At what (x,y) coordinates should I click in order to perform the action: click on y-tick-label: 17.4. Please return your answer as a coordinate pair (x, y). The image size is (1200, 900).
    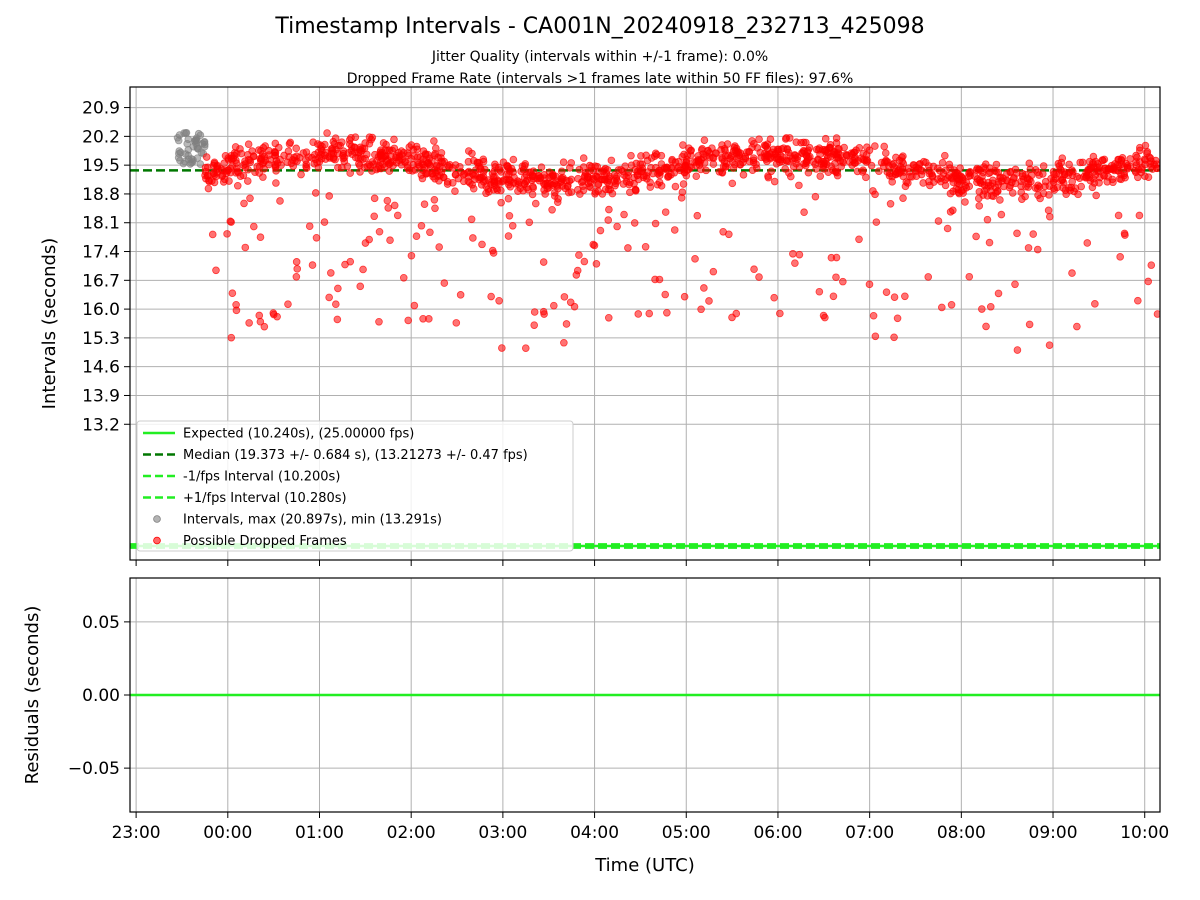
    Looking at the image, I should click on (101, 253).